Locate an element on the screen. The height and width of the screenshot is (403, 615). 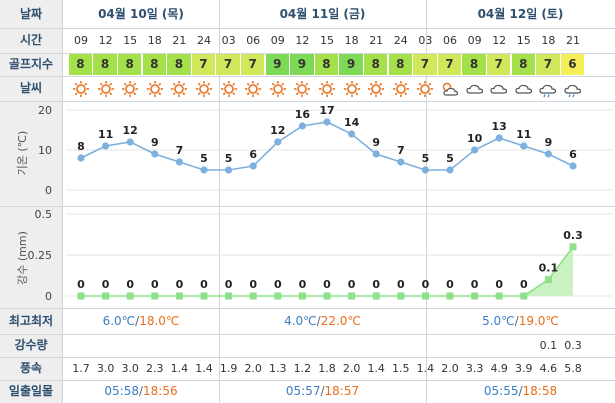
minmax-label: 최고최저 is located at coordinates (31, 321).